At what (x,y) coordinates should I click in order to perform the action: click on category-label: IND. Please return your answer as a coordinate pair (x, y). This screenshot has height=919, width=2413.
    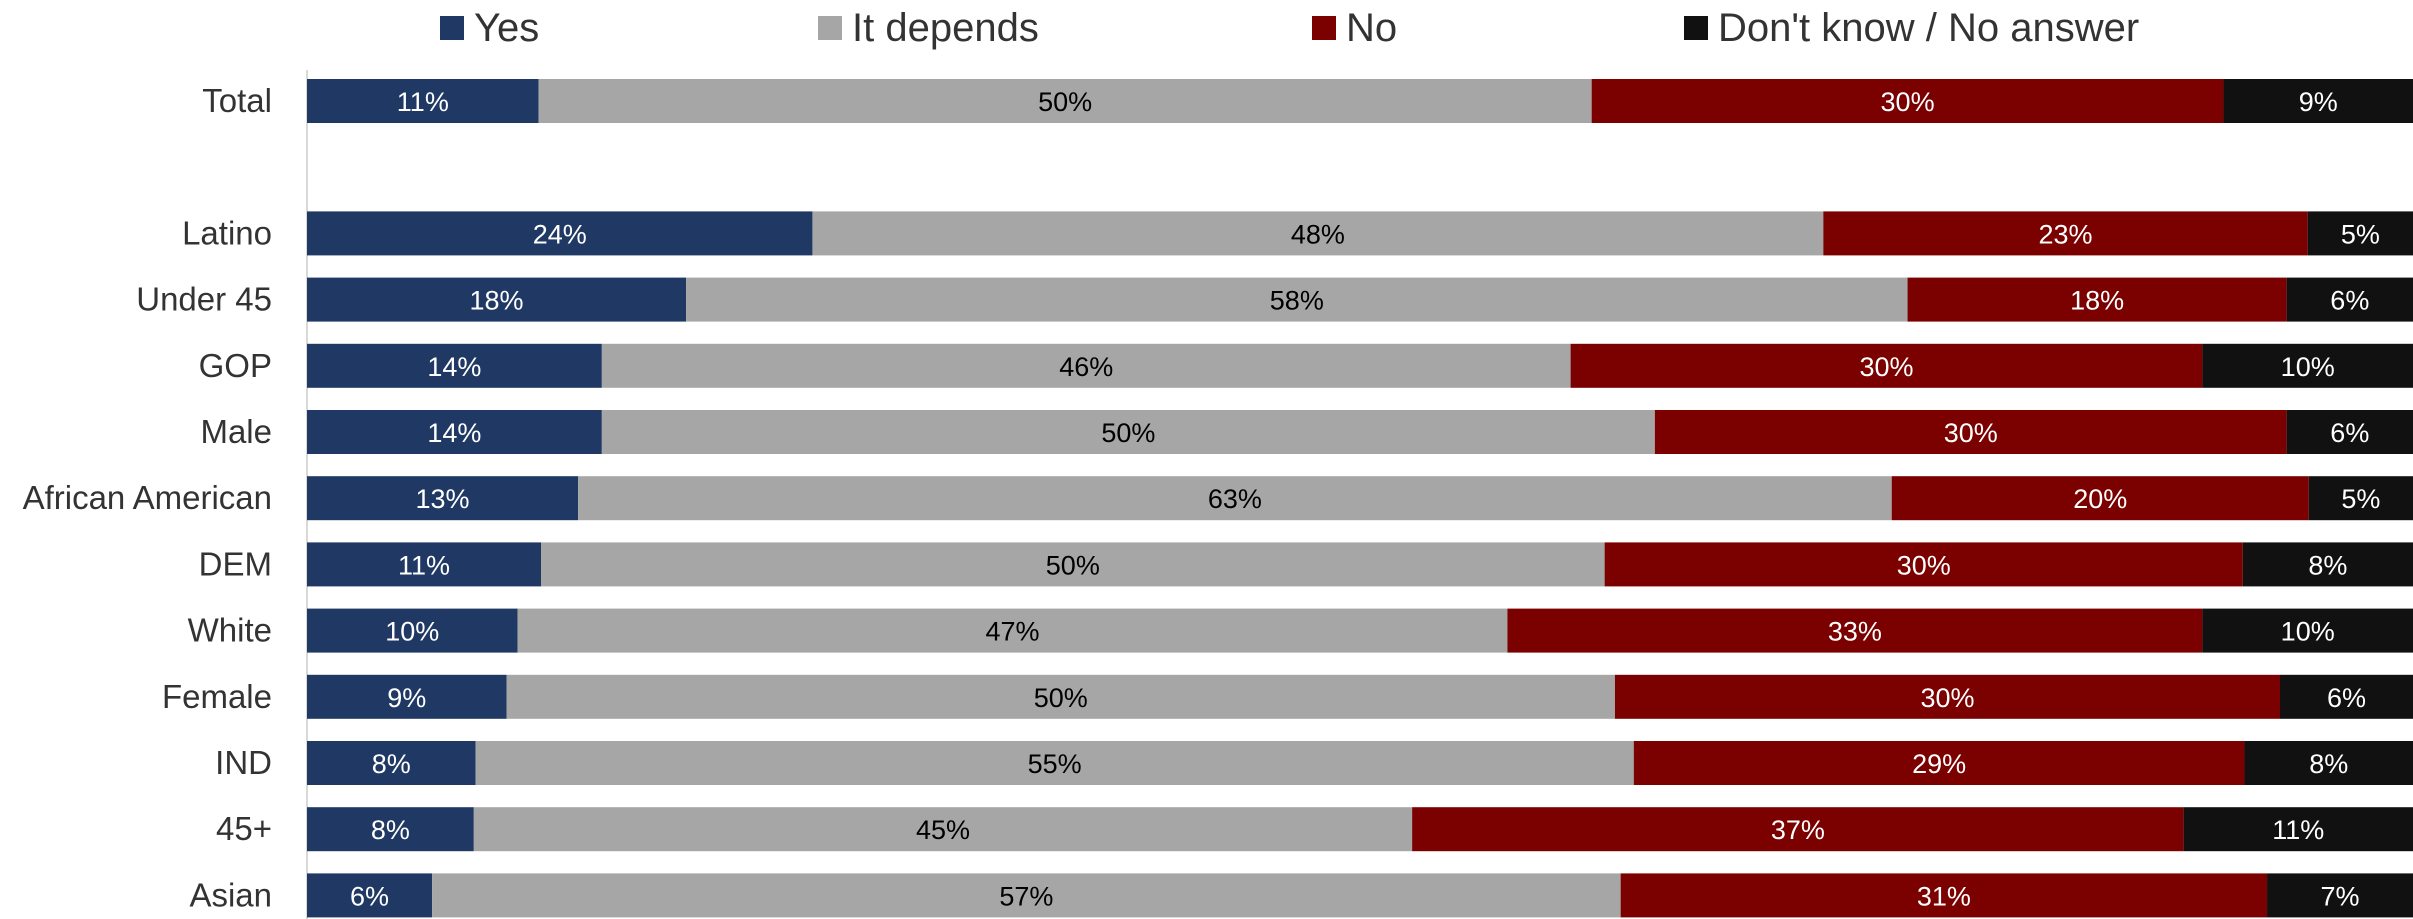
    Looking at the image, I should click on (243, 762).